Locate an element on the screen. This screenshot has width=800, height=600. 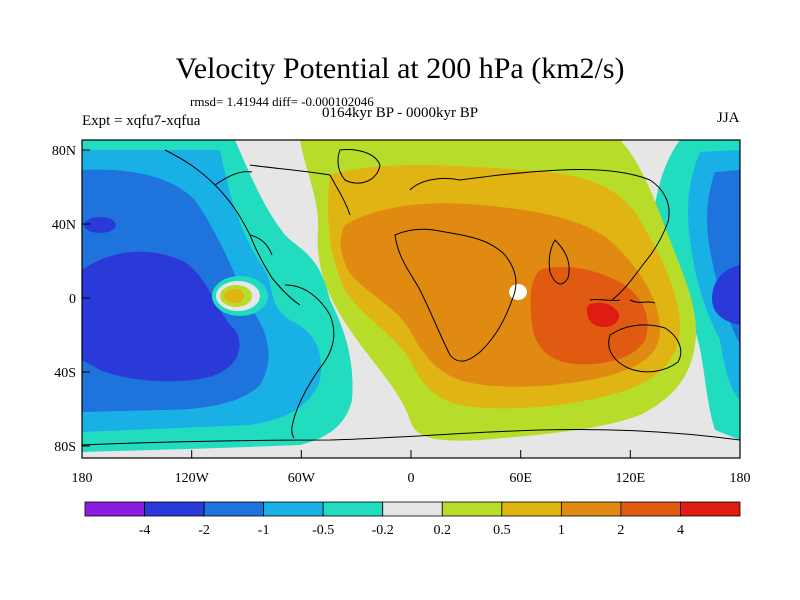
colorbar-label: 0.5 is located at coordinates (502, 530).